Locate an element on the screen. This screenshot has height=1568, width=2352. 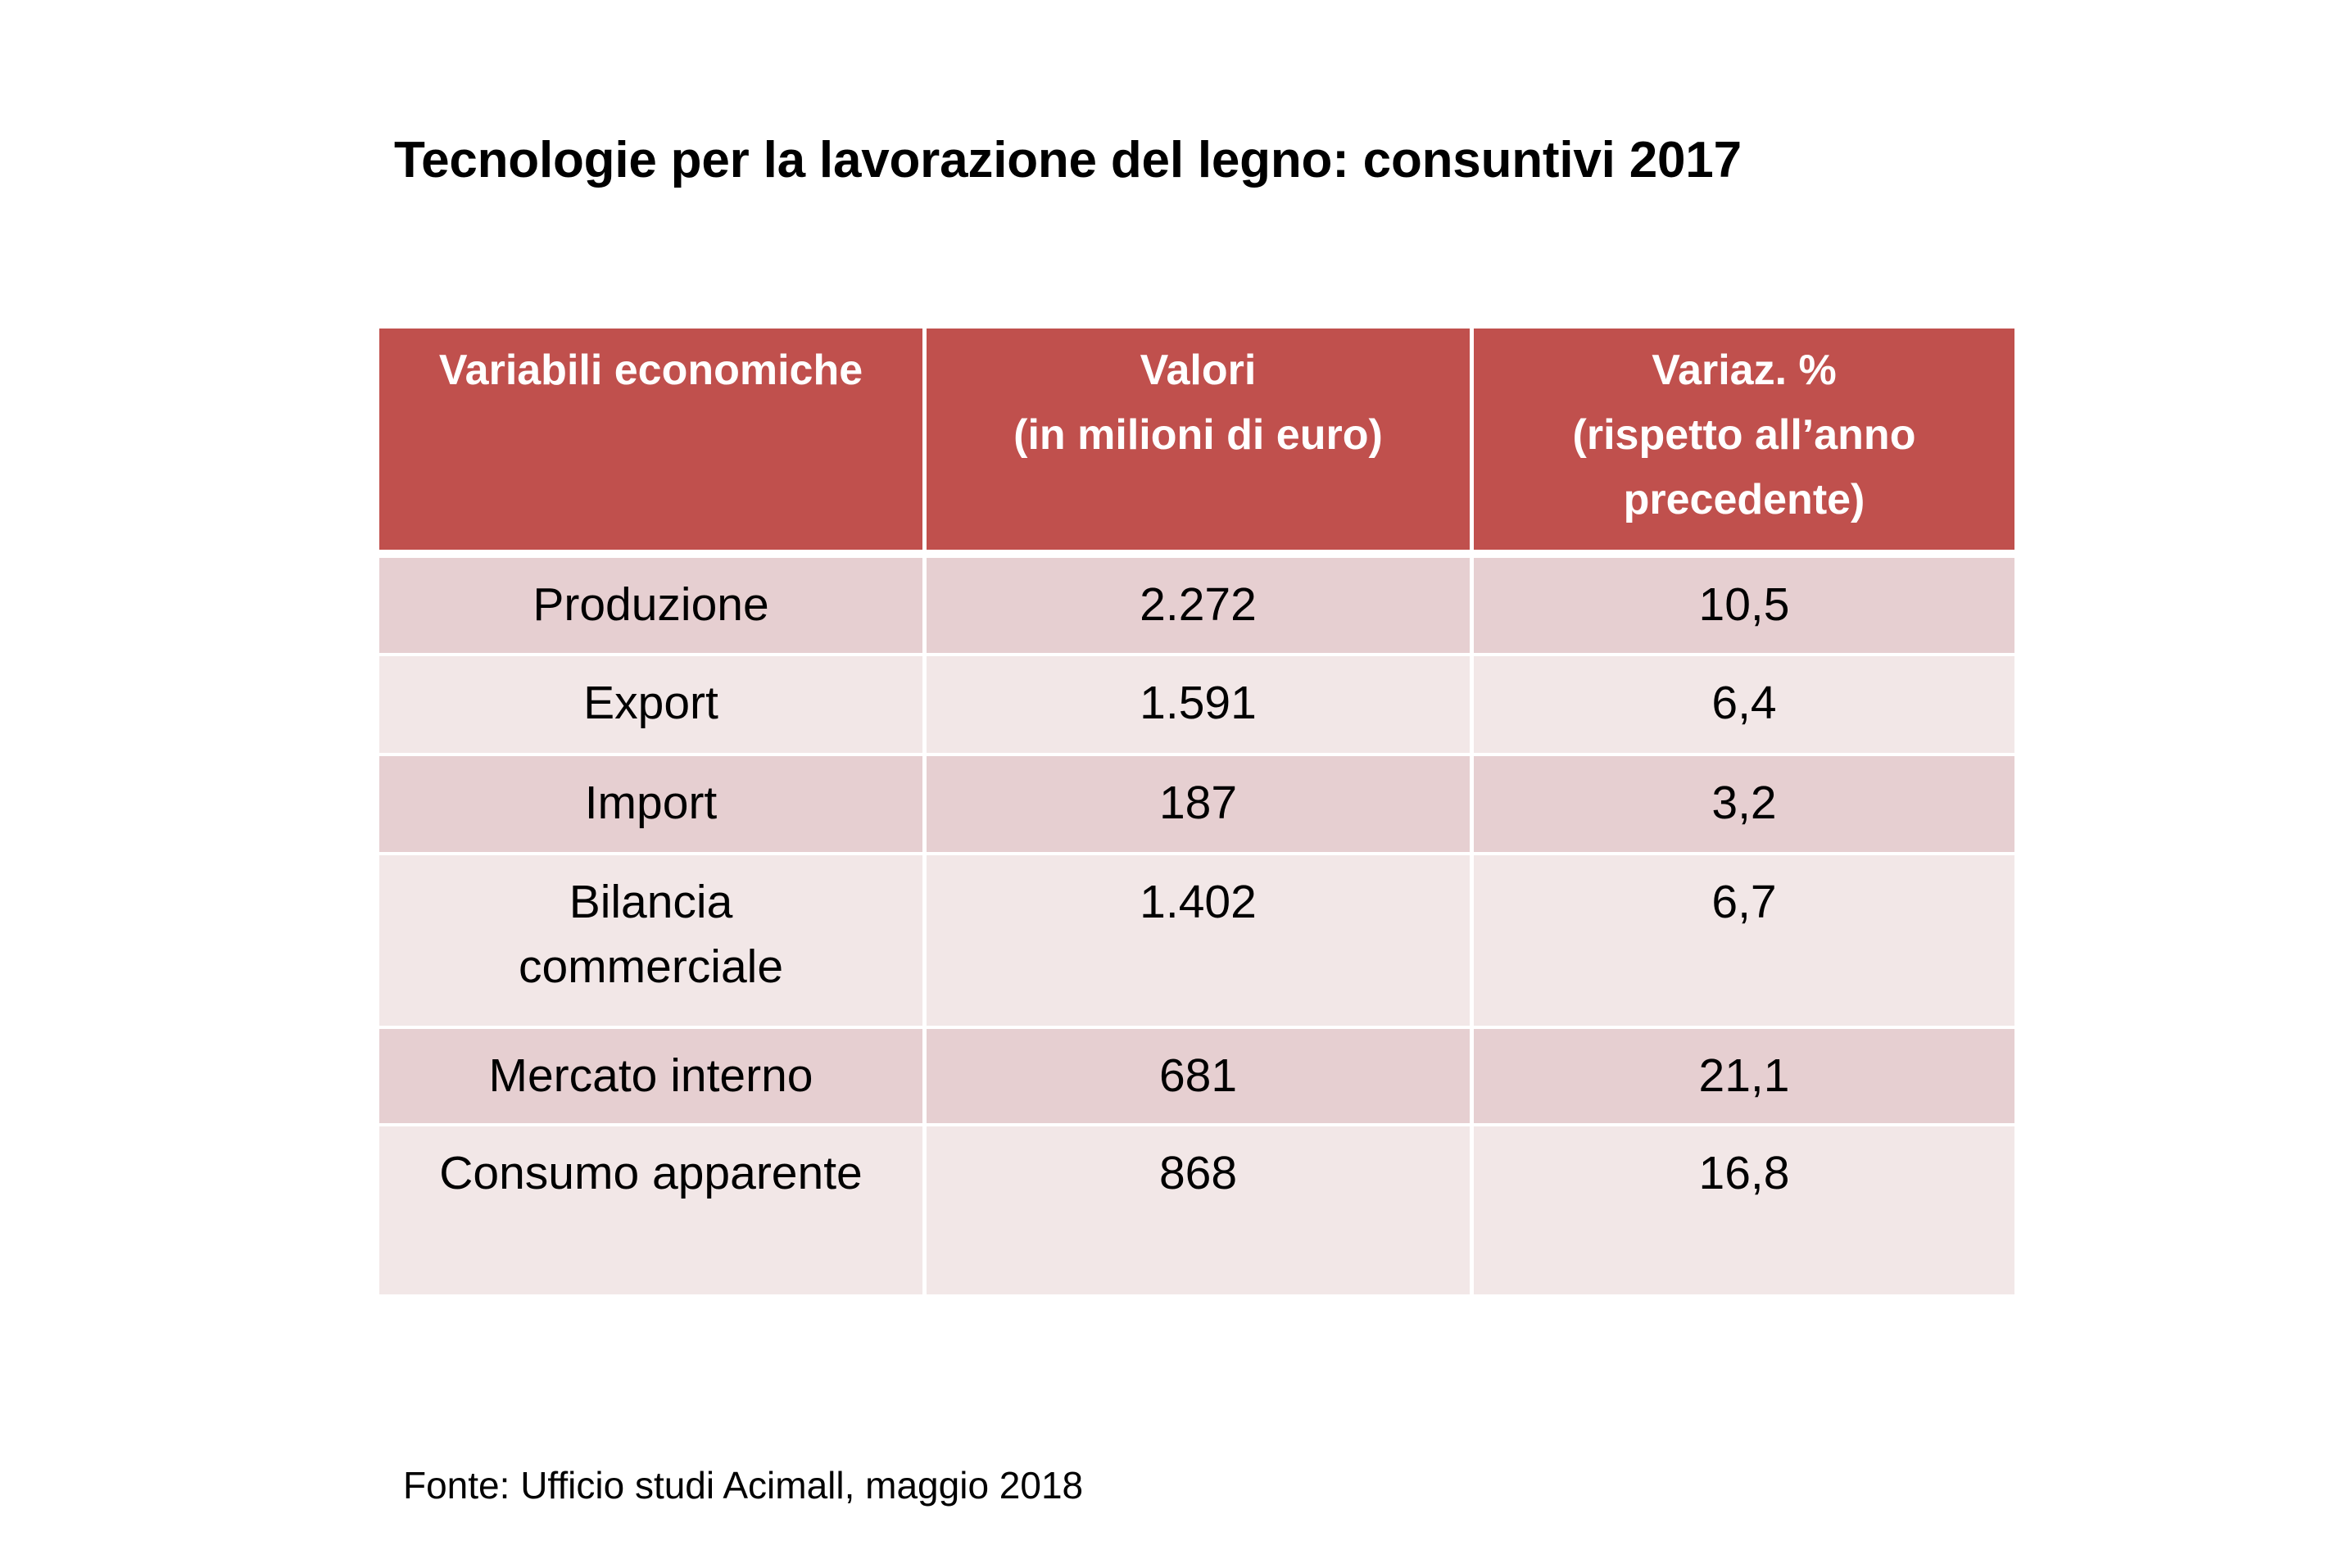
header-line: (rispetto all’anno is located at coordinates (1744, 435).